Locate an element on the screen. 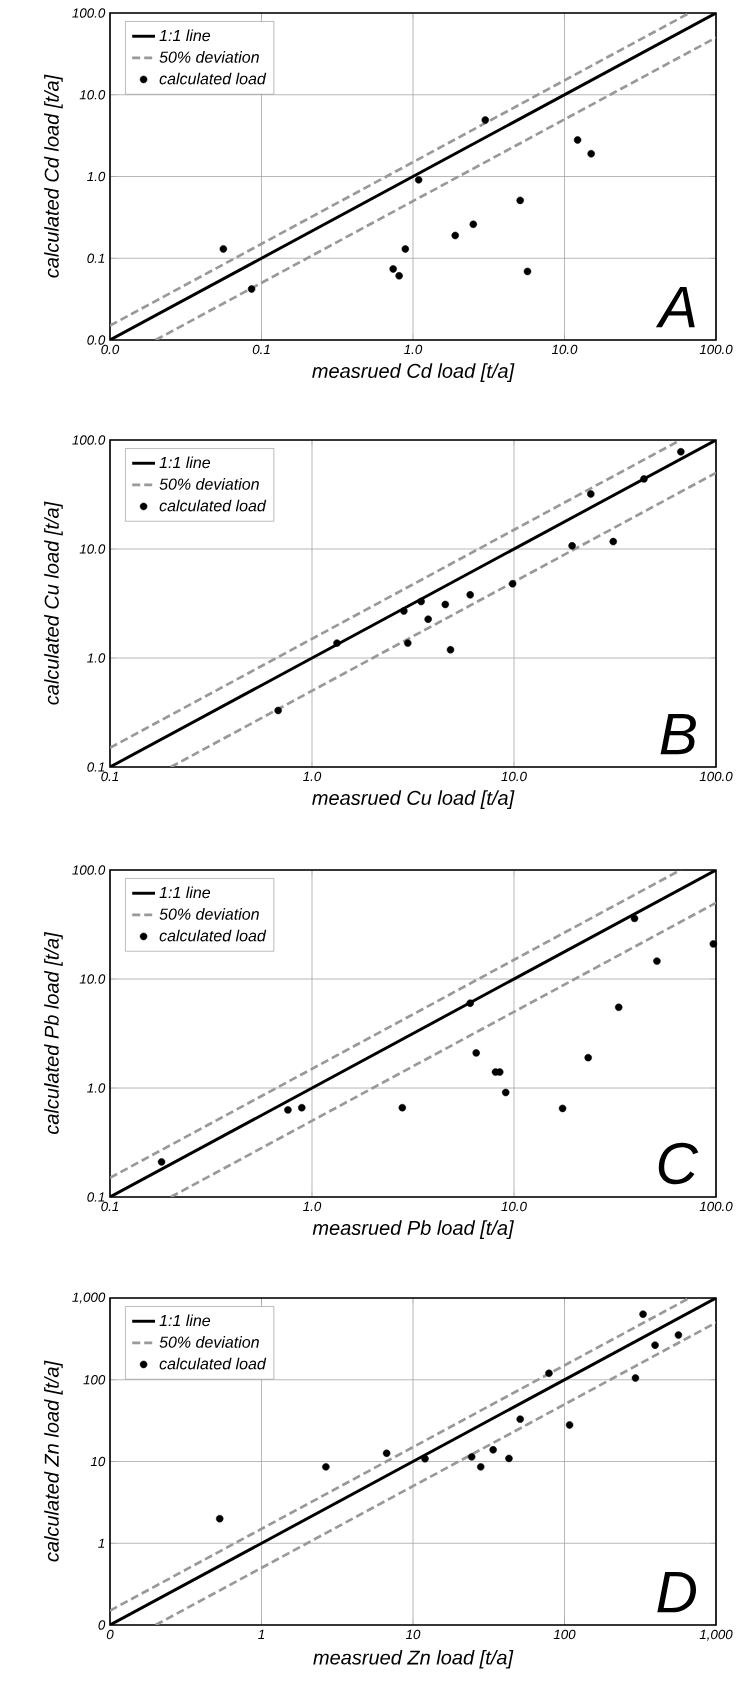 This screenshot has height=1697, width=744. x-tick-label: 1 is located at coordinates (261, 1634).